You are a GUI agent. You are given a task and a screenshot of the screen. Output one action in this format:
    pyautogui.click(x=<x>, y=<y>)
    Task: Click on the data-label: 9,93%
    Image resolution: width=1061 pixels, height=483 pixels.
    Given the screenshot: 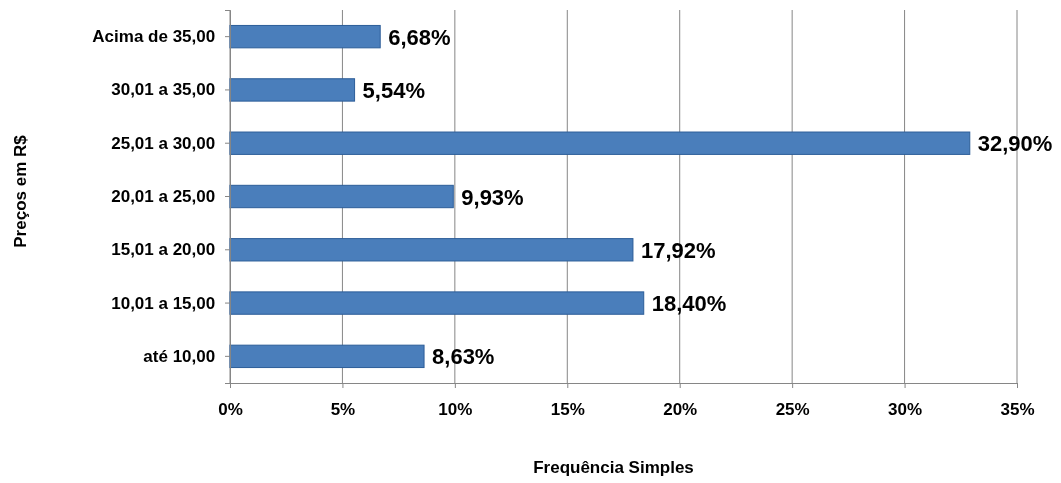 What is the action you would take?
    pyautogui.click(x=492, y=197)
    